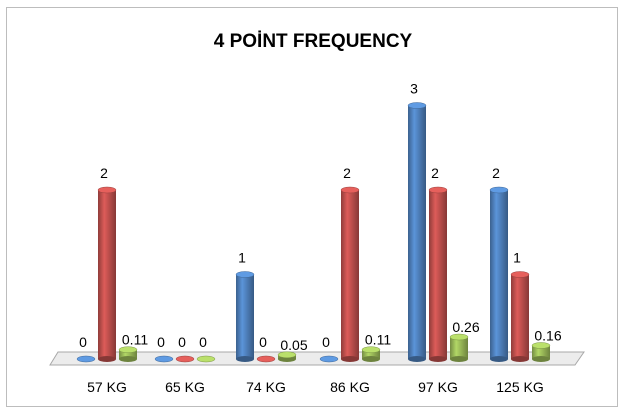  Describe the element at coordinates (438, 387) in the screenshot. I see `x-tick-label: 97 KG` at that location.